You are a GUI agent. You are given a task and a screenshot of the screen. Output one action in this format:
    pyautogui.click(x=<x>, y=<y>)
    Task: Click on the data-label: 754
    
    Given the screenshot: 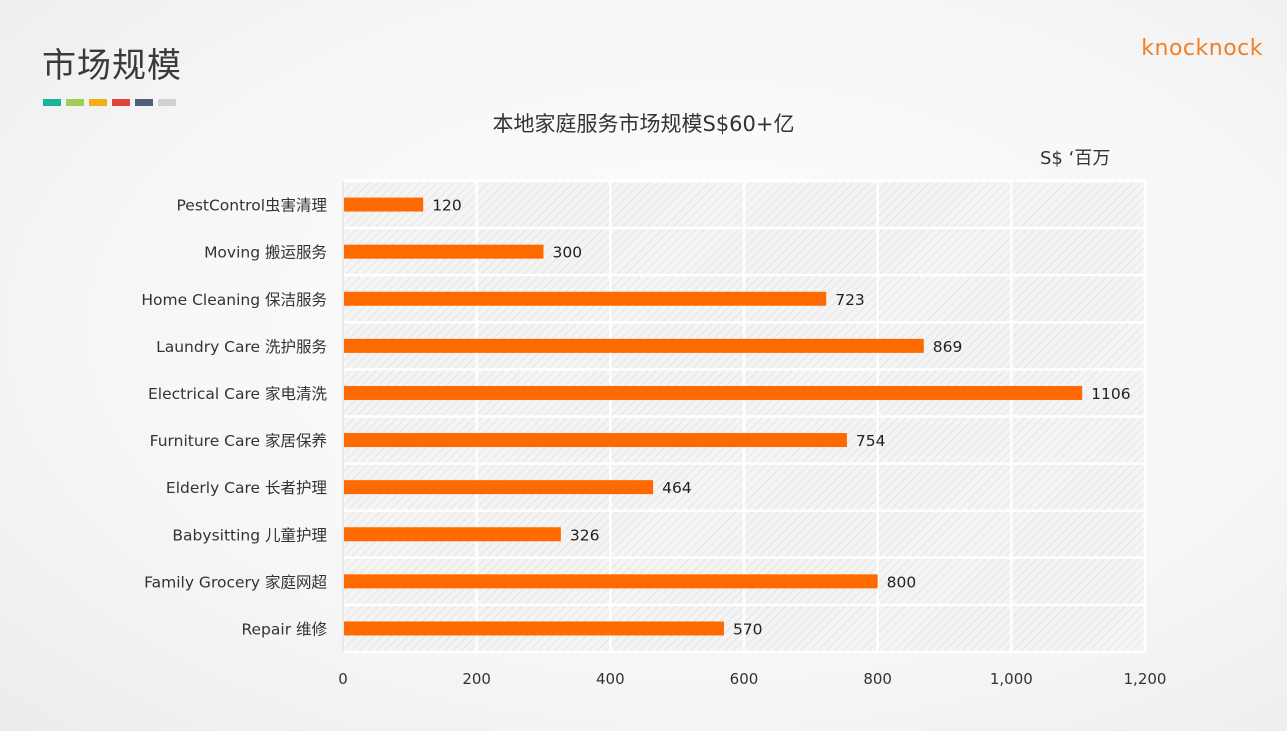 What is the action you would take?
    pyautogui.click(x=871, y=441)
    